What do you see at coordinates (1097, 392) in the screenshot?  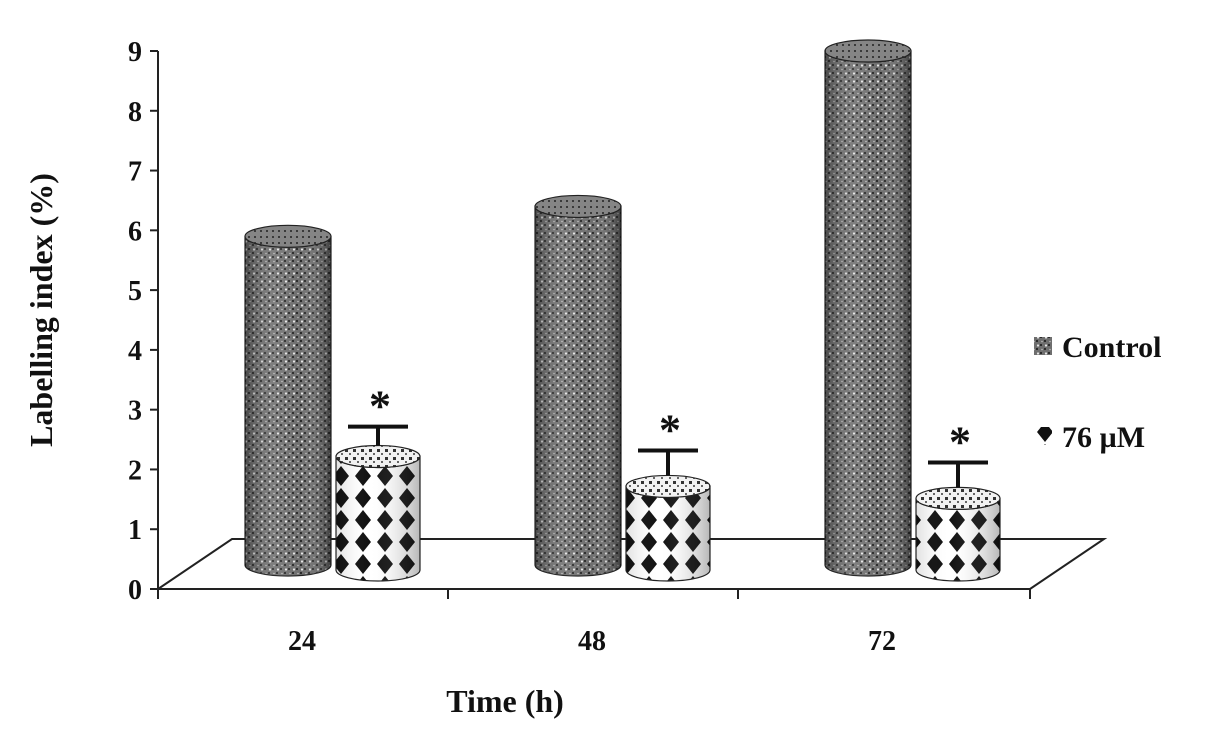 I see `legend: Control 76 µM` at bounding box center [1097, 392].